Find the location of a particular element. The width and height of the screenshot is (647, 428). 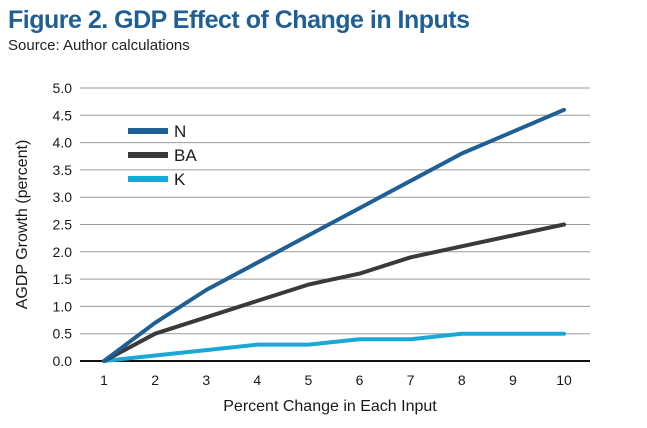

y-tick-label: 4.5 is located at coordinates (63, 115).